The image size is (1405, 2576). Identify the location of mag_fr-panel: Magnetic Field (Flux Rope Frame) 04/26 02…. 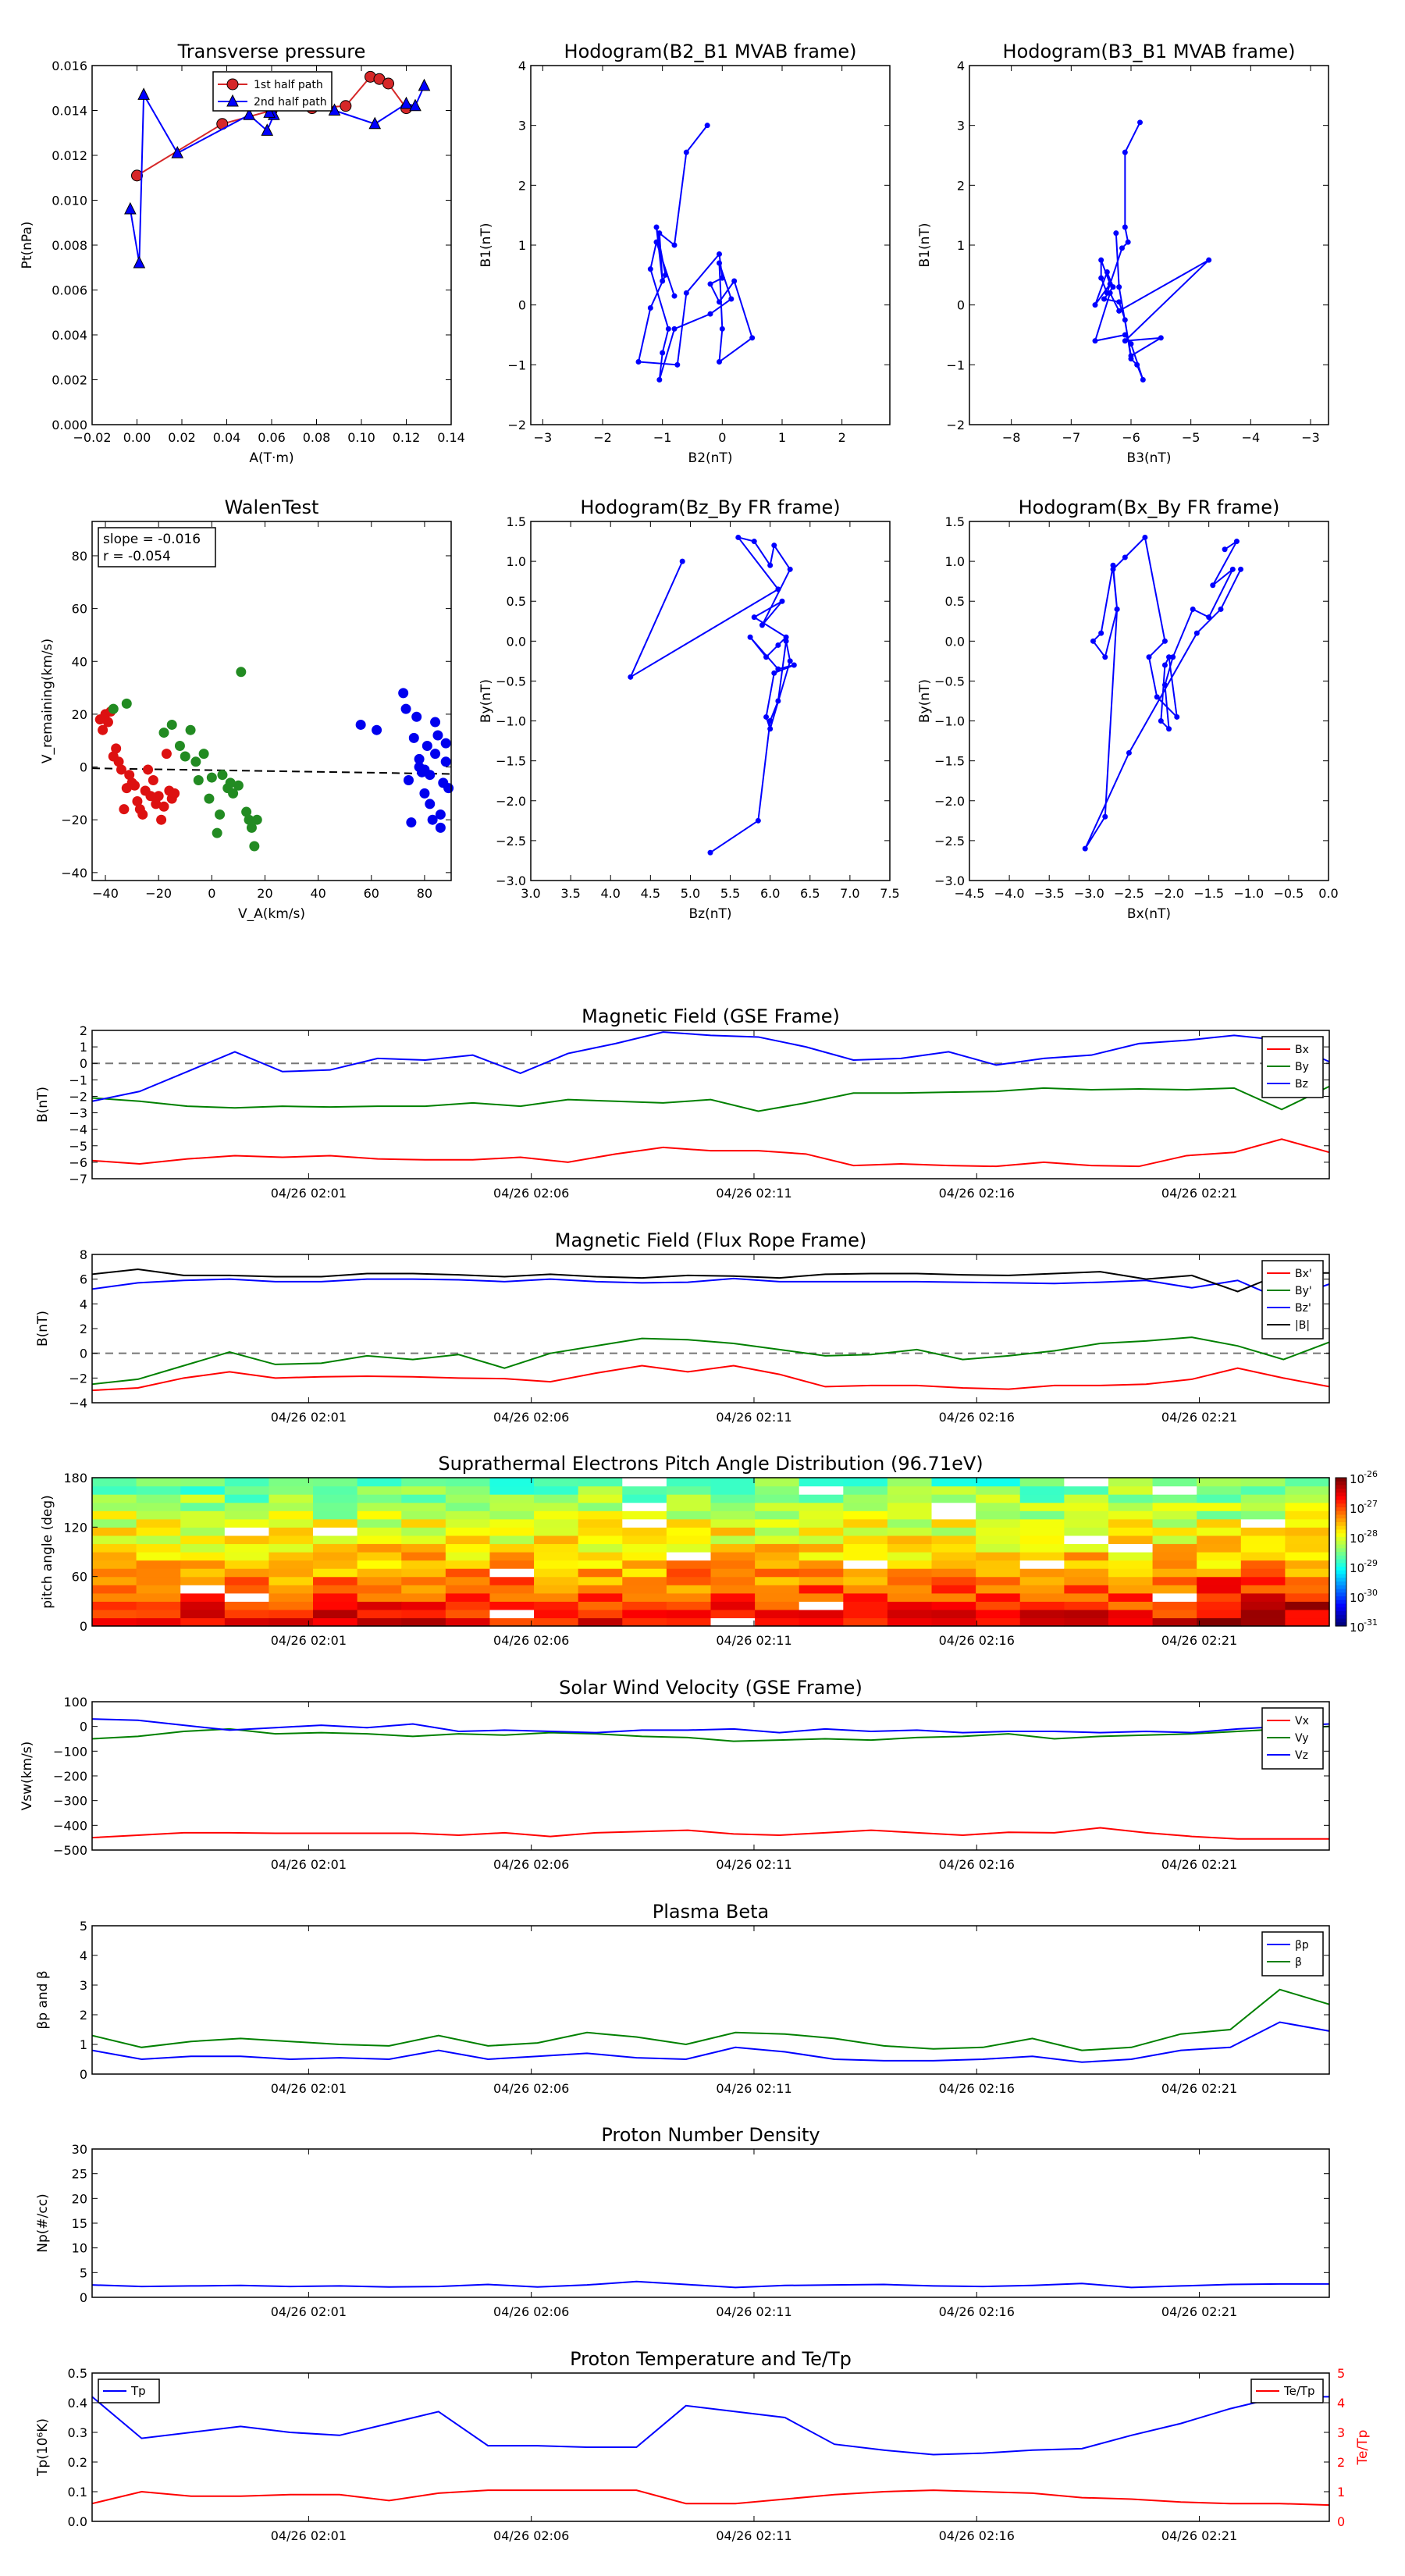
(682, 1327).